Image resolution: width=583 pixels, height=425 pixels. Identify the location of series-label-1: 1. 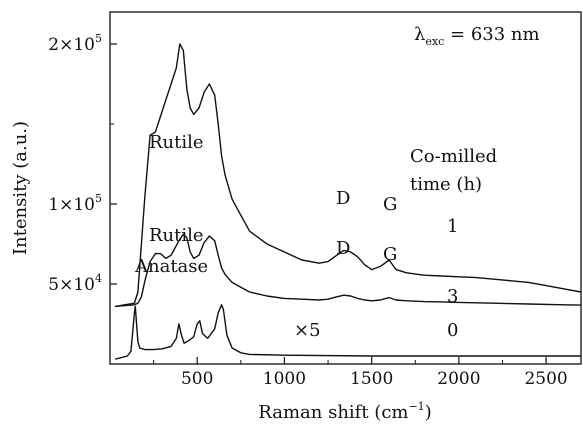
(452, 226).